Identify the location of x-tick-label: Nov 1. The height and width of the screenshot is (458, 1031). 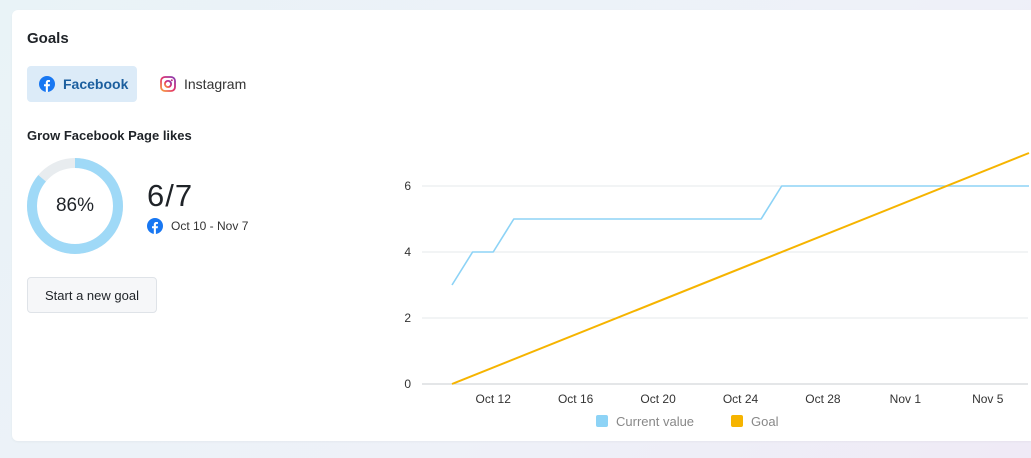
(906, 399).